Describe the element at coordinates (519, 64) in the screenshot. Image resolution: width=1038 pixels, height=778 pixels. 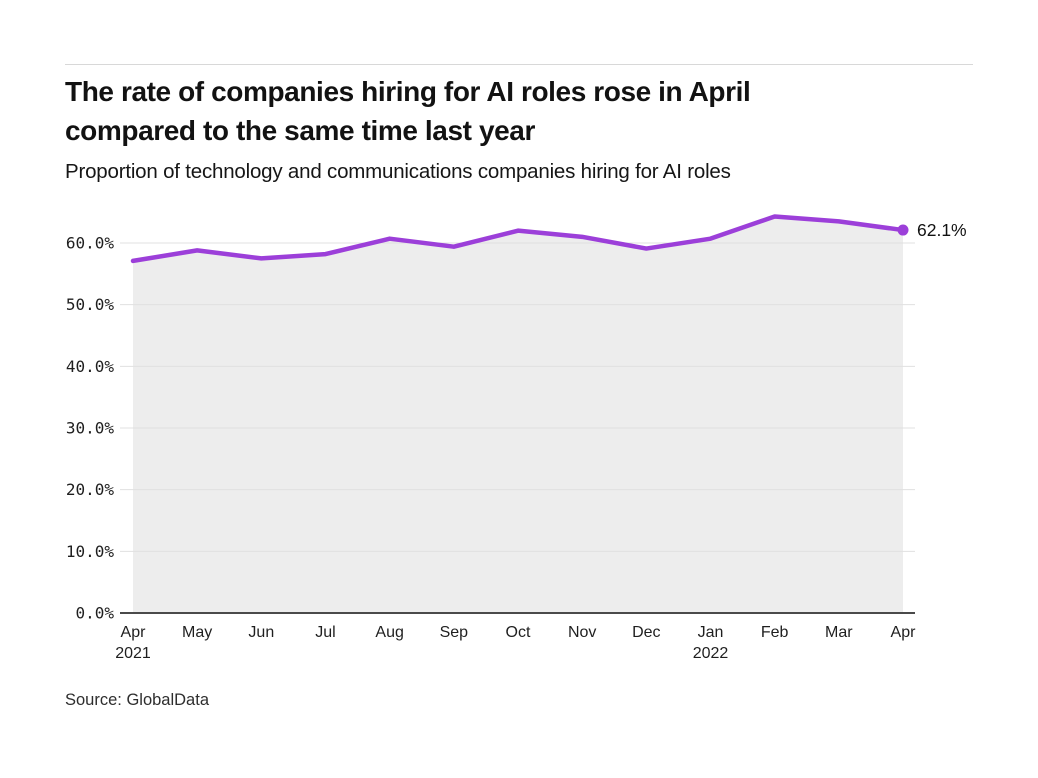
I see `top-divider` at that location.